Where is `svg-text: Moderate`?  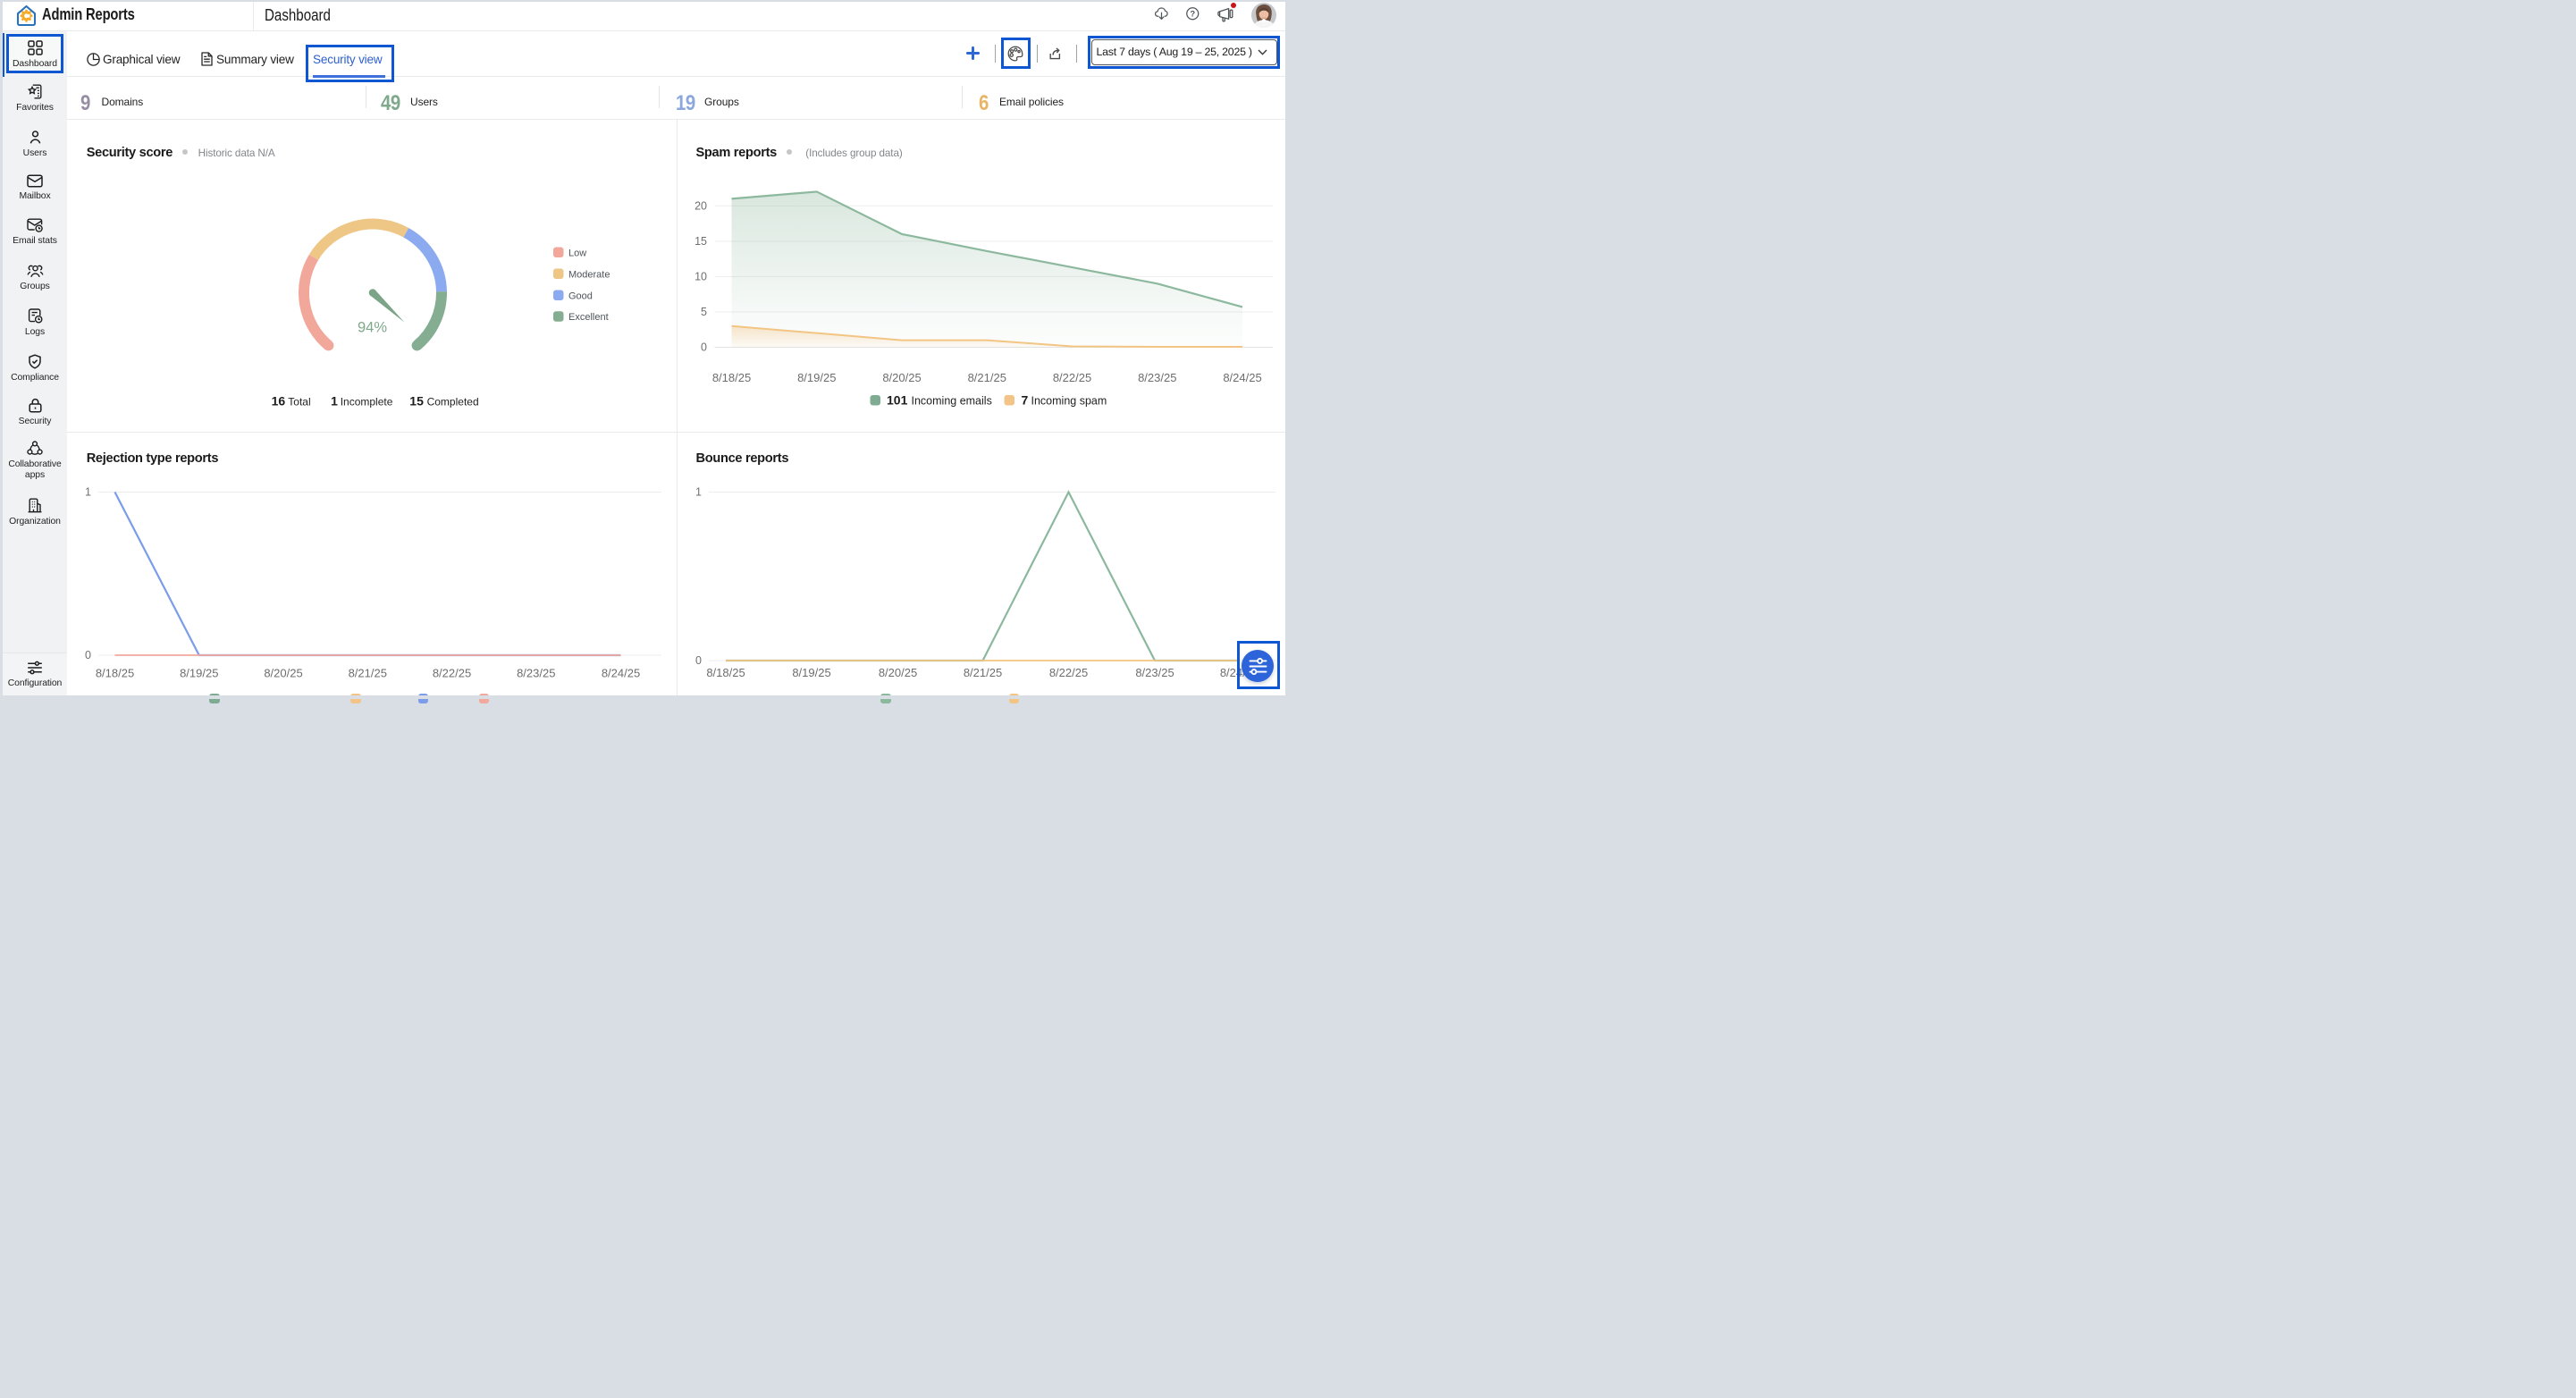 svg-text: Moderate is located at coordinates (589, 274).